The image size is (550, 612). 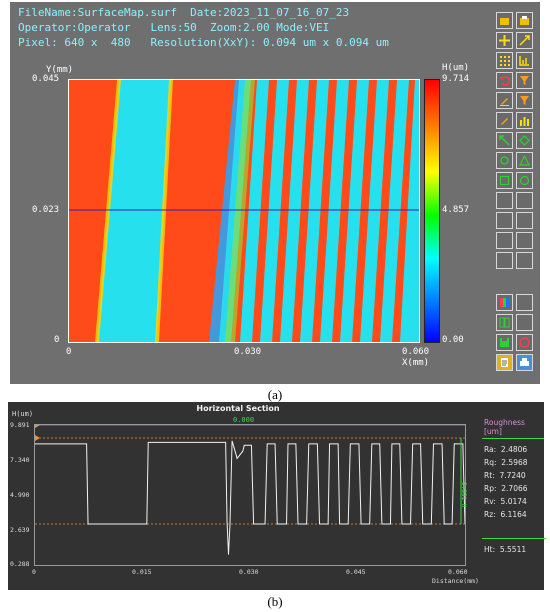 I want to click on colorbar-tick: 4.857, so click(x=456, y=210).